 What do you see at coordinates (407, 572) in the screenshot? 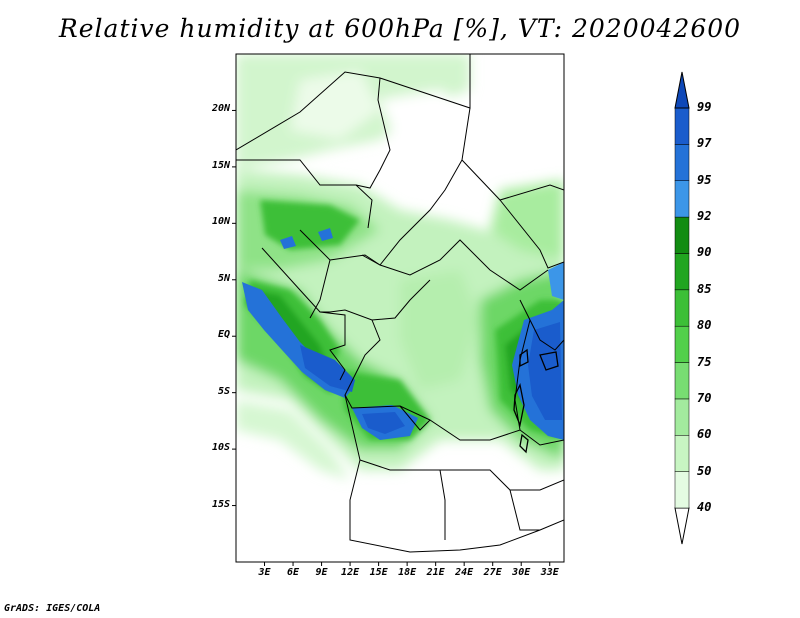
I see `lon-label: 18E` at bounding box center [407, 572].